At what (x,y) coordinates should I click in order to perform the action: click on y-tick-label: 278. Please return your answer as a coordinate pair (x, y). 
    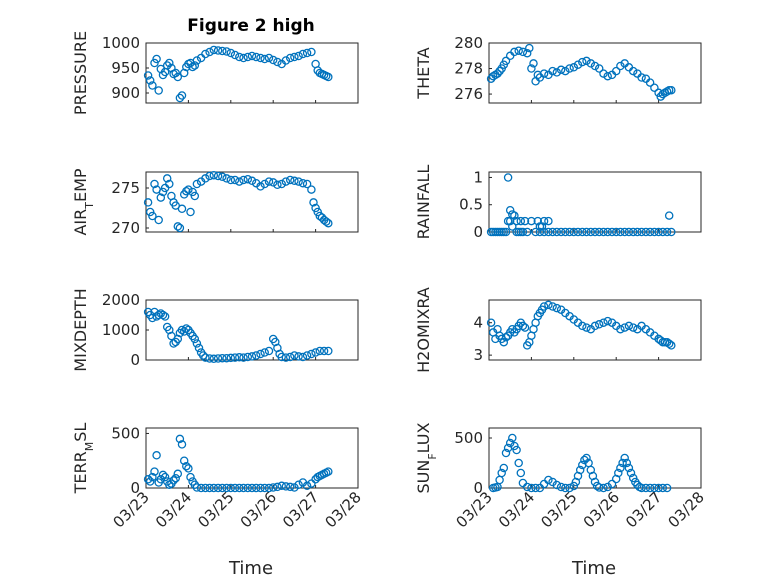
    Looking at the image, I should click on (468, 69).